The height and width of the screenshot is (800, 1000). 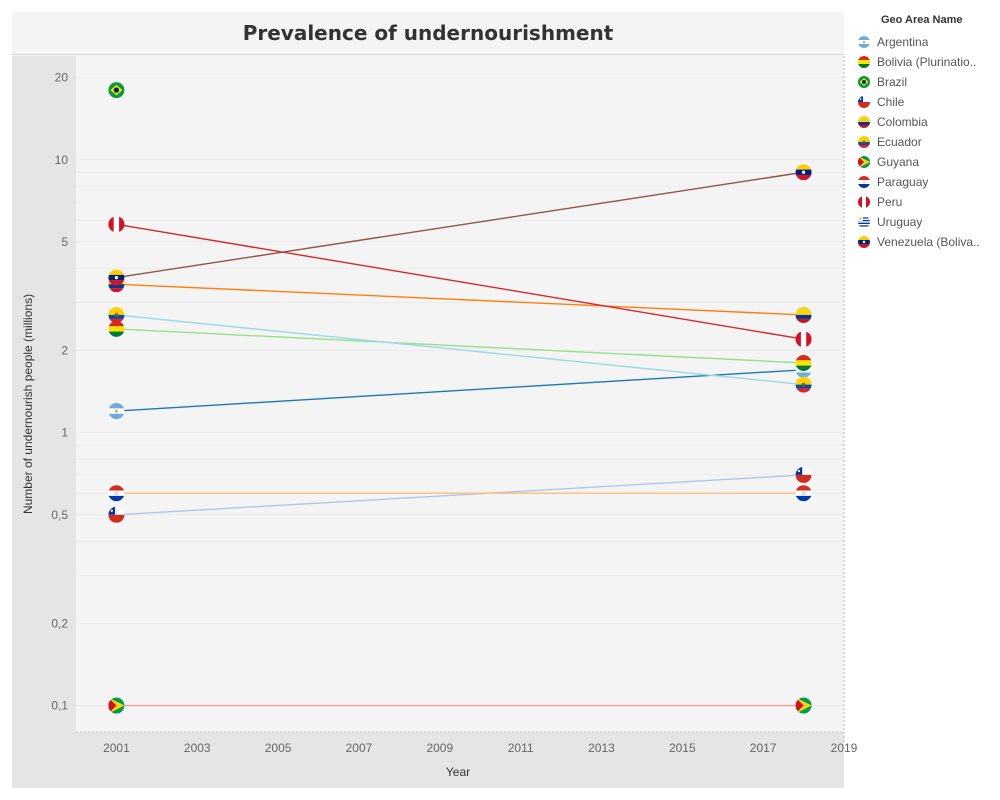 I want to click on y-tick-label: 5, so click(x=64, y=242).